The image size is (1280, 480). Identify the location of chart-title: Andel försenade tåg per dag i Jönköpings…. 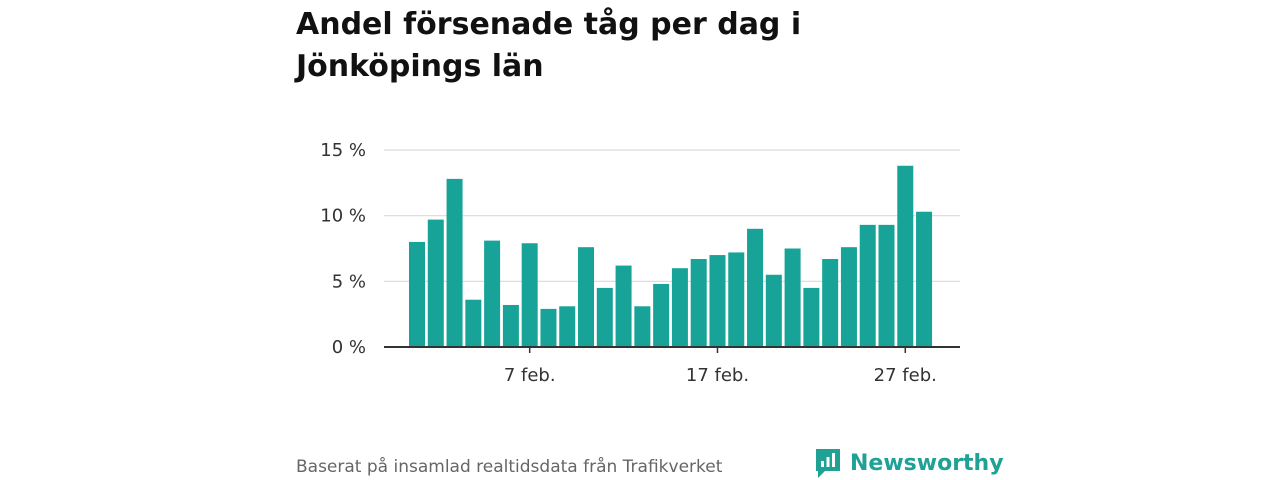
(549, 45).